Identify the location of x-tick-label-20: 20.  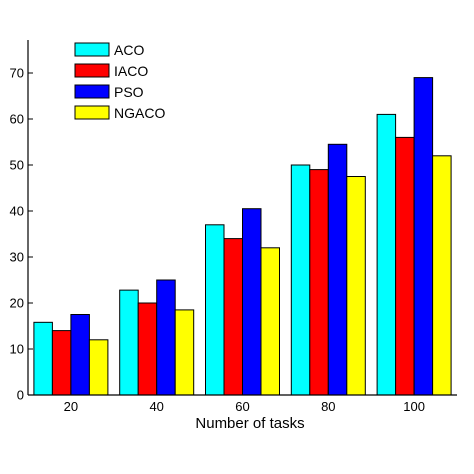
(71, 406).